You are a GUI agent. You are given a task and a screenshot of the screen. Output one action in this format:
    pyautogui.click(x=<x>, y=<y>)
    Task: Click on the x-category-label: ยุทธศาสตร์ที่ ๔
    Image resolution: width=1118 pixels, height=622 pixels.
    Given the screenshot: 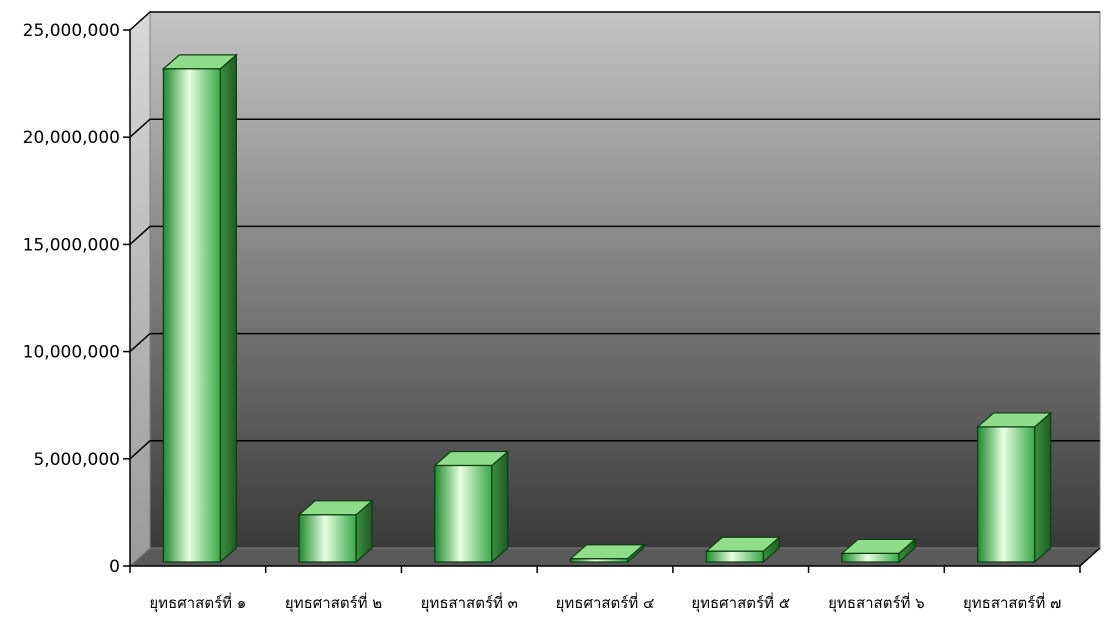 What is the action you would take?
    pyautogui.click(x=605, y=602)
    